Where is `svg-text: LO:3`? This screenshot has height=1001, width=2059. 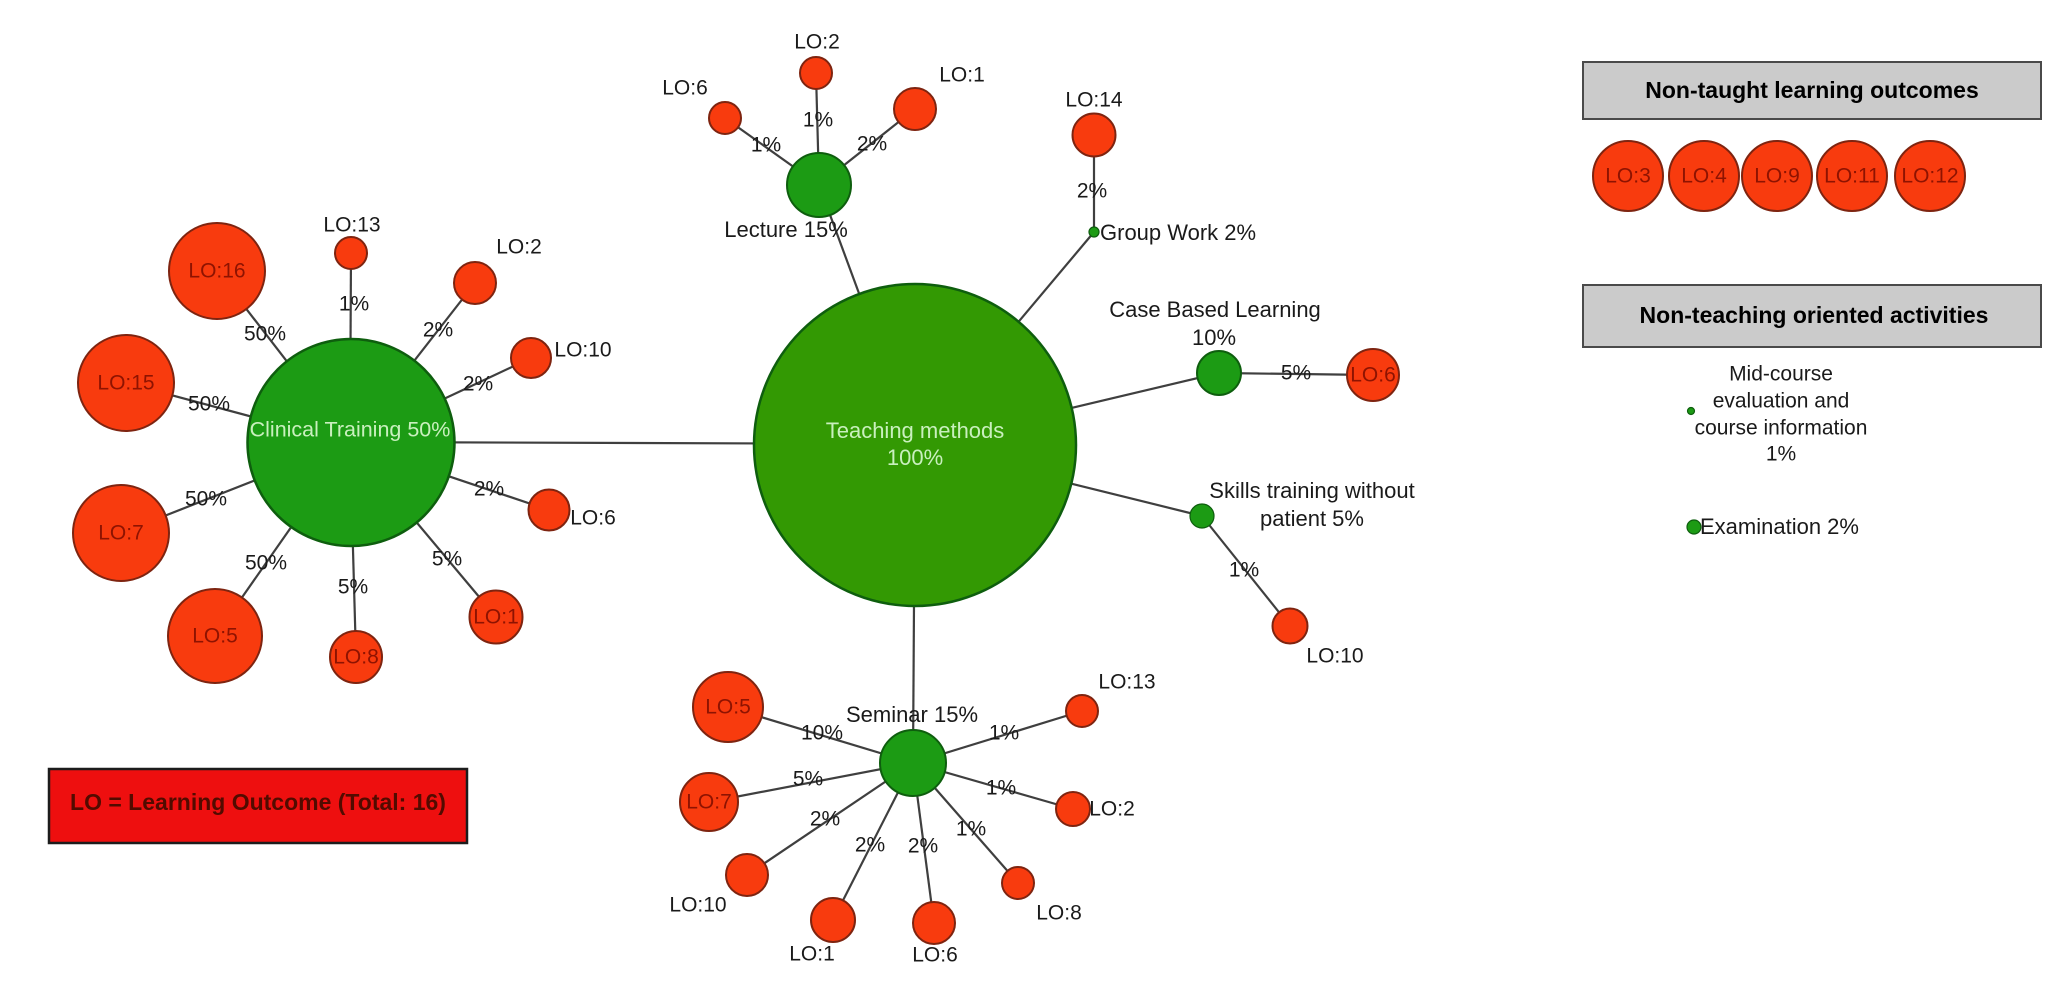
svg-text: LO:3 is located at coordinates (1628, 176).